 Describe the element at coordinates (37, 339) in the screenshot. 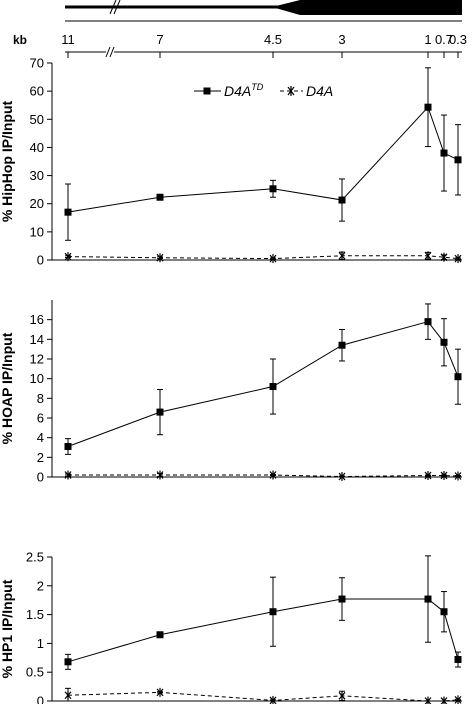

I see `y-tick-label: 14` at that location.